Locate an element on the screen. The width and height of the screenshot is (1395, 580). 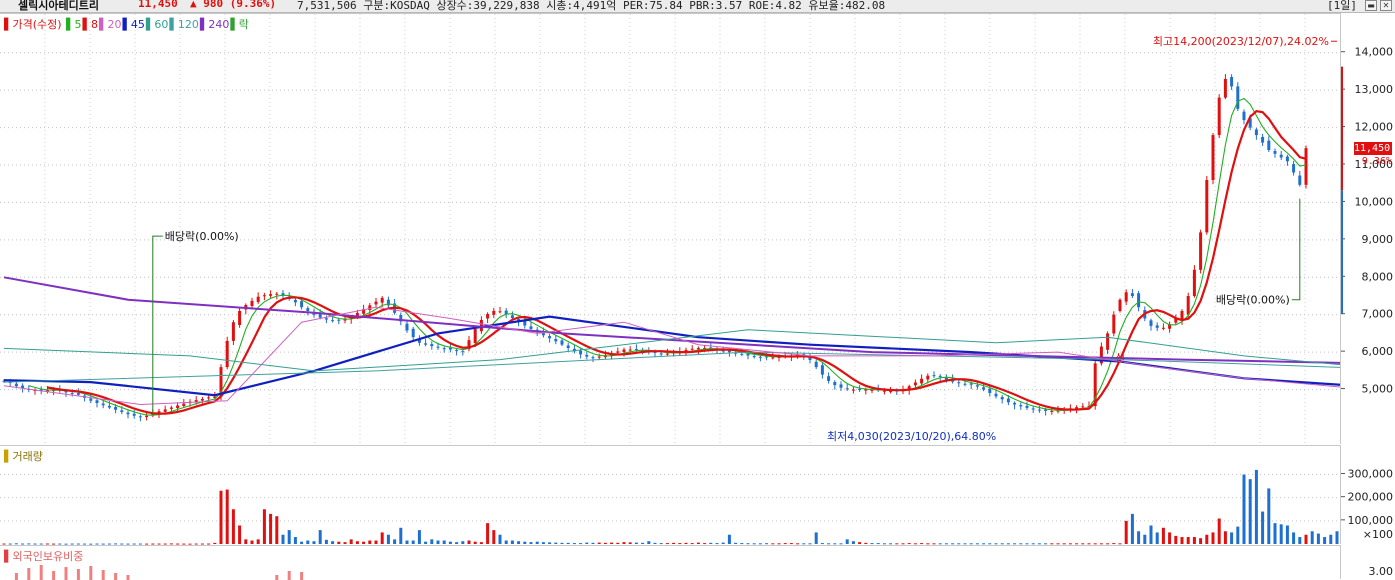
ma-legend-item: 45 is located at coordinates (137, 24).